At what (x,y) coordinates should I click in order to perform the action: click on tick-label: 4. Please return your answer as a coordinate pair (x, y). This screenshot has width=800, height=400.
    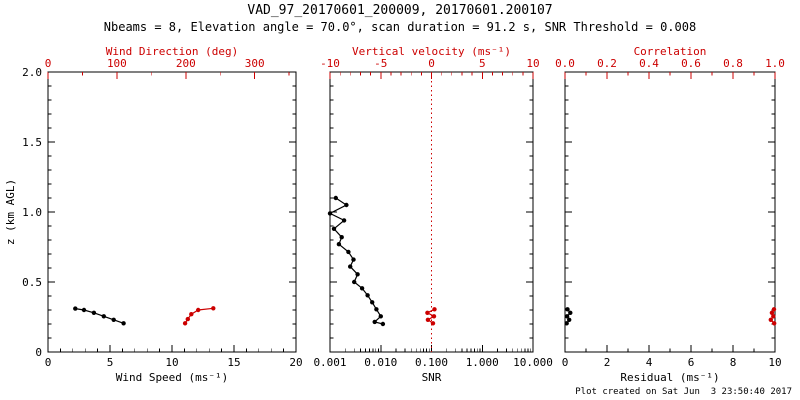
    Looking at the image, I should click on (649, 362).